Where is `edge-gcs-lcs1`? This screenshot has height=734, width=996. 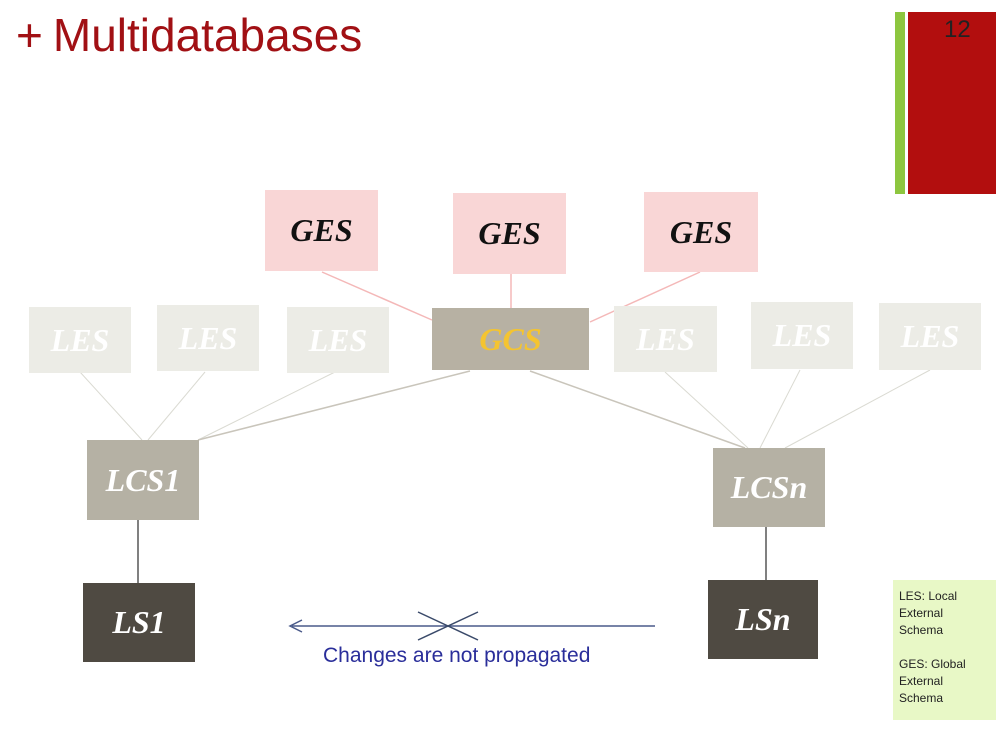 edge-gcs-lcs1 is located at coordinates (334, 405).